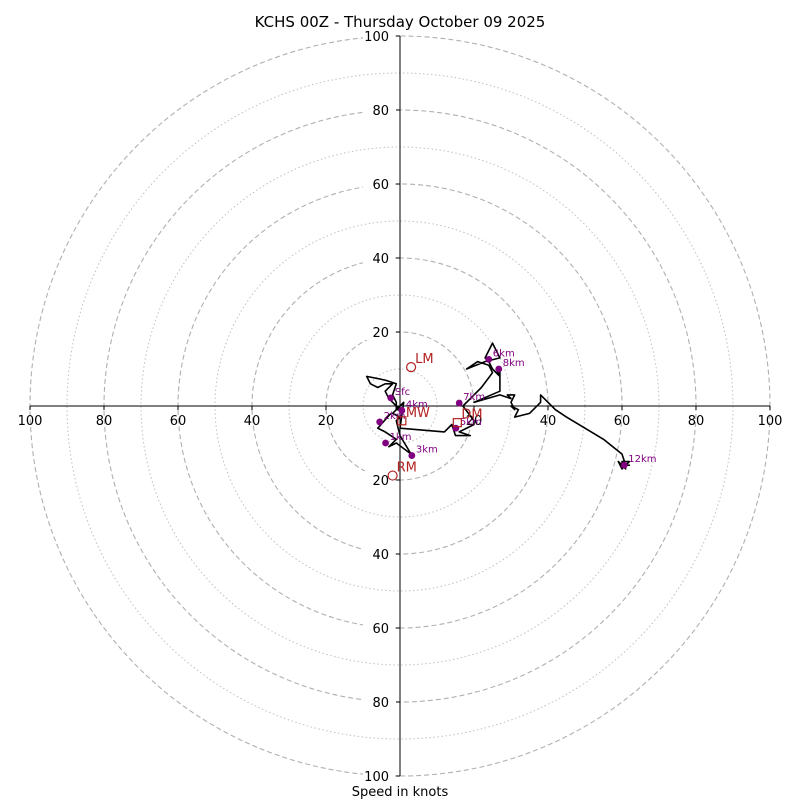 This screenshot has width=800, height=800. What do you see at coordinates (504, 353) in the screenshot?
I see `height-label-6km: 6km` at bounding box center [504, 353].